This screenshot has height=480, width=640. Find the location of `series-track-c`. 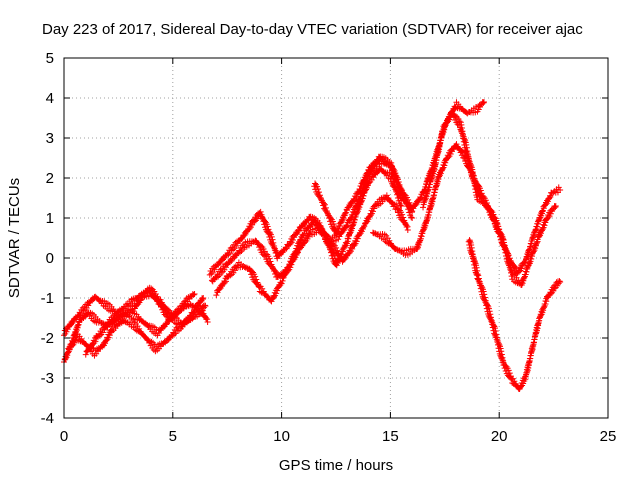

series-track-c is located at coordinates (137, 330).